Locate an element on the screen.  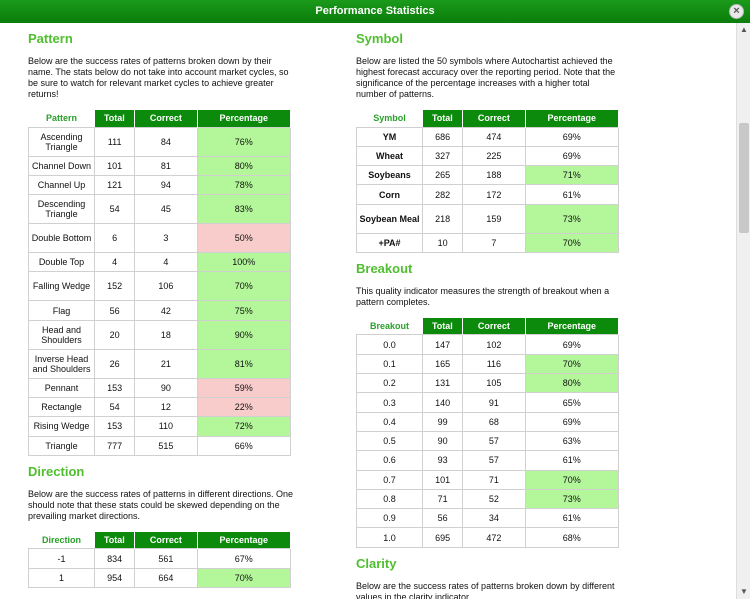
breakout-row: 1.0 695 472 68% is located at coordinates (488, 537).